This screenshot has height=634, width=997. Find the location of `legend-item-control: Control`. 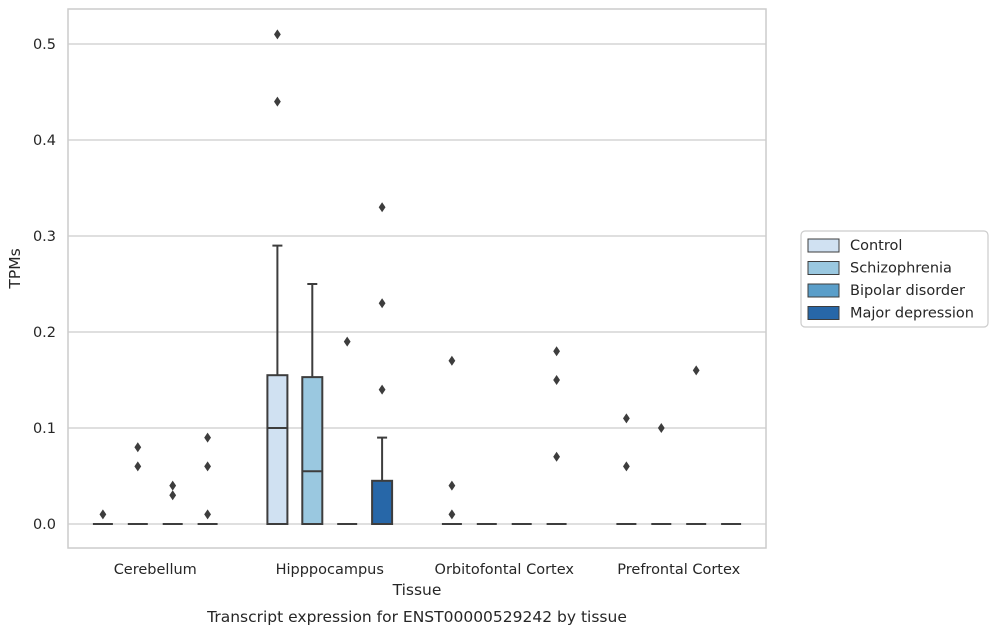

legend-item-control: Control is located at coordinates (854, 246).